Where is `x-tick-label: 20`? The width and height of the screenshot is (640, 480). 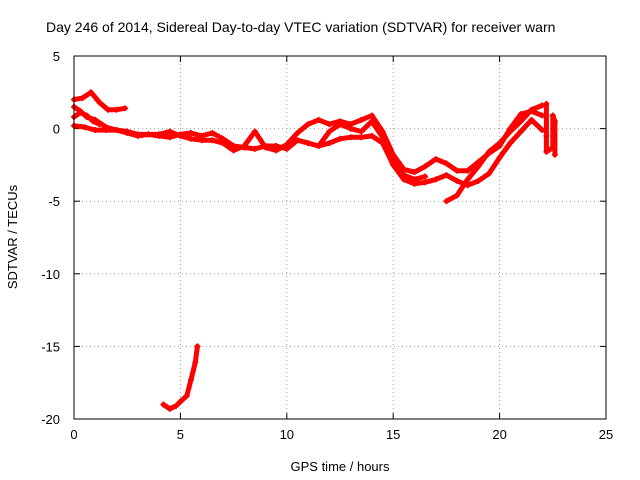
x-tick-label: 20 is located at coordinates (499, 434).